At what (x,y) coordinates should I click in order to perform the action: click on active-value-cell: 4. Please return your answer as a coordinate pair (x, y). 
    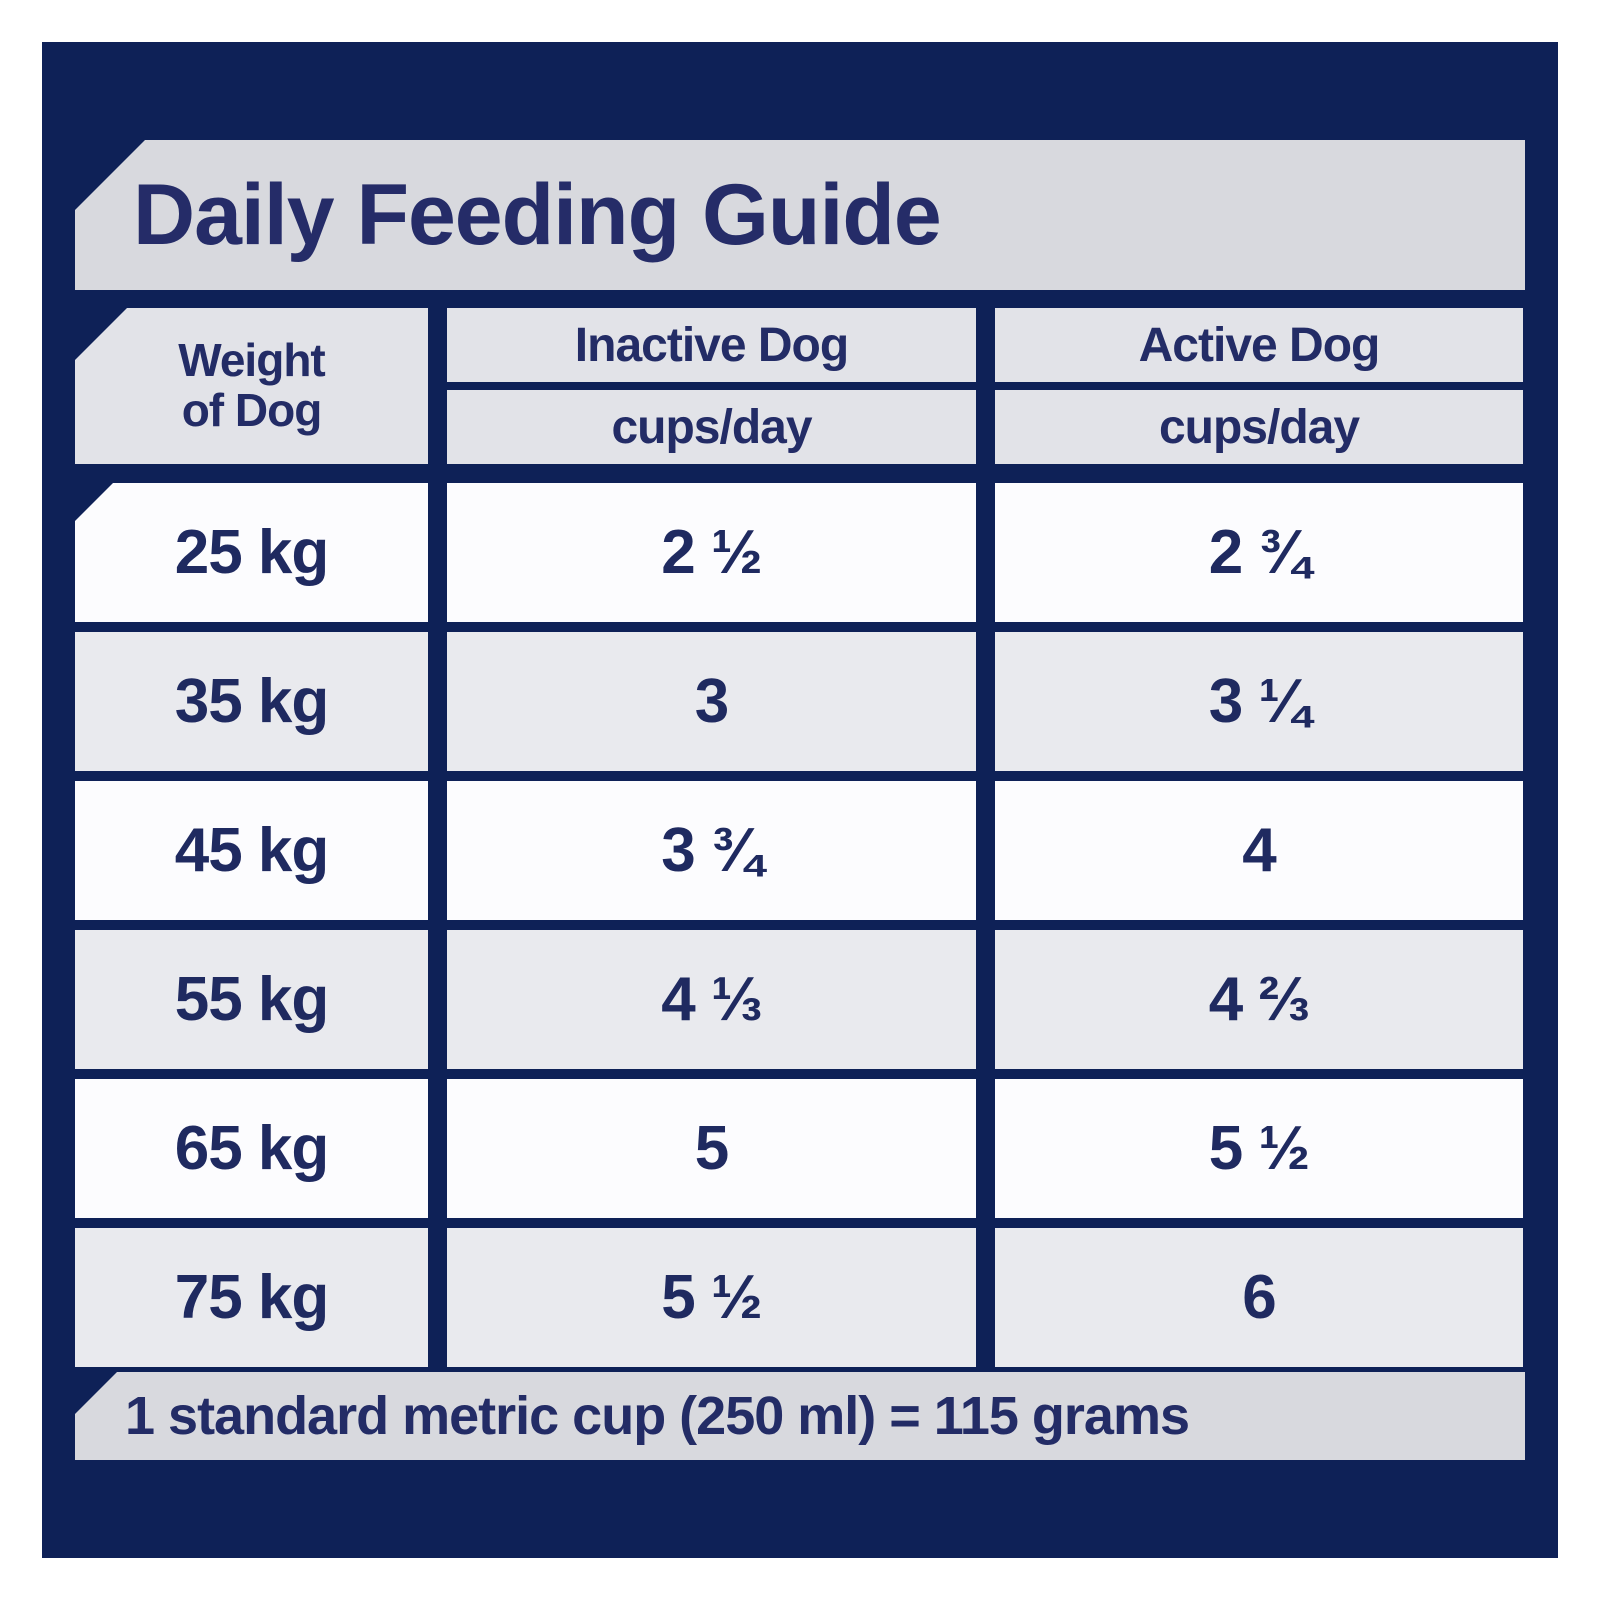
    Looking at the image, I should click on (1259, 850).